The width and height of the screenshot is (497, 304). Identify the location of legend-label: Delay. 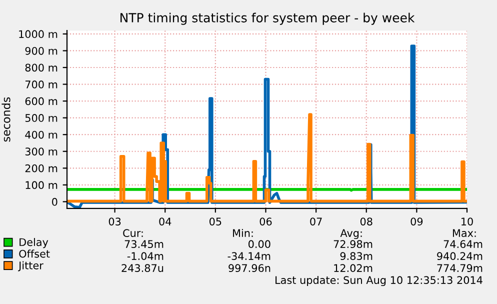
(34, 243).